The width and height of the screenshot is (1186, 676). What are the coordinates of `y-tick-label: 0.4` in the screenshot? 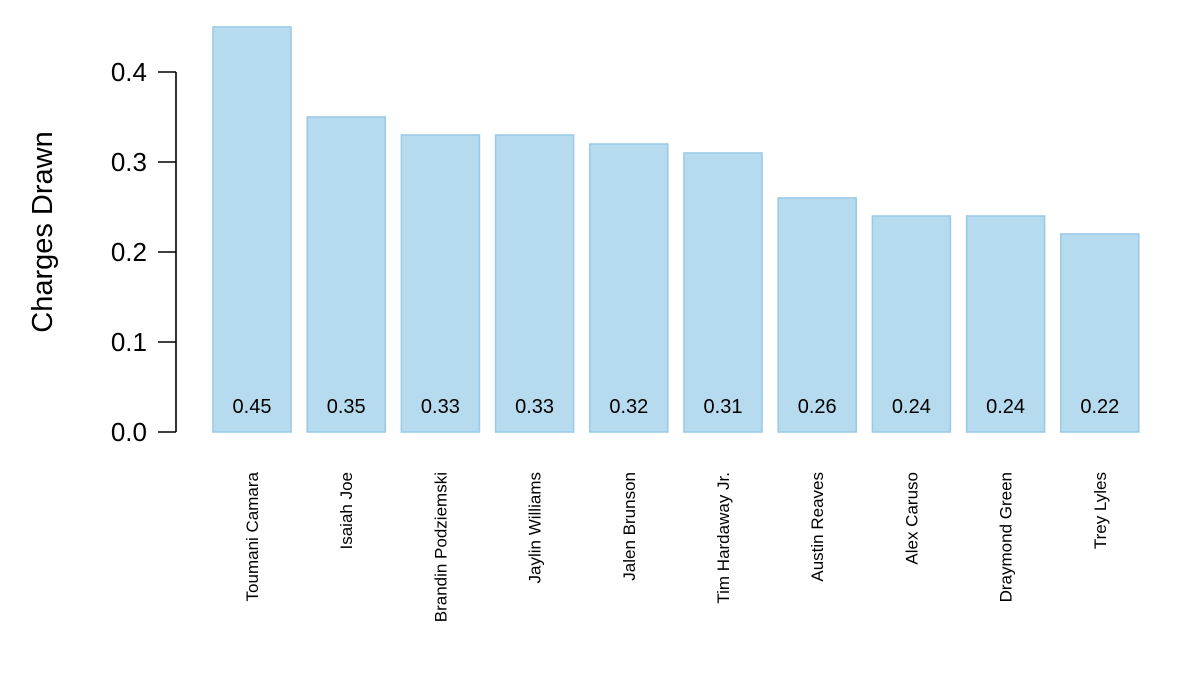 It's located at (129, 72).